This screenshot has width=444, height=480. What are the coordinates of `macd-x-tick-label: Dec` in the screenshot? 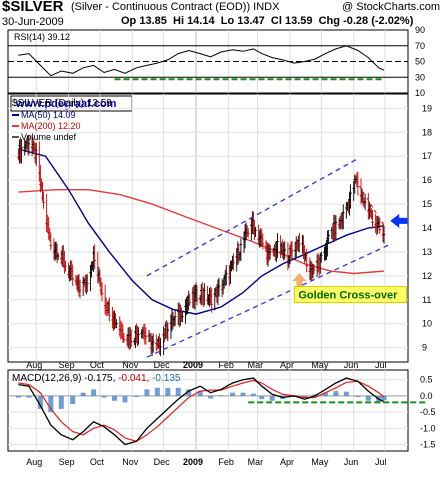 It's located at (162, 462).